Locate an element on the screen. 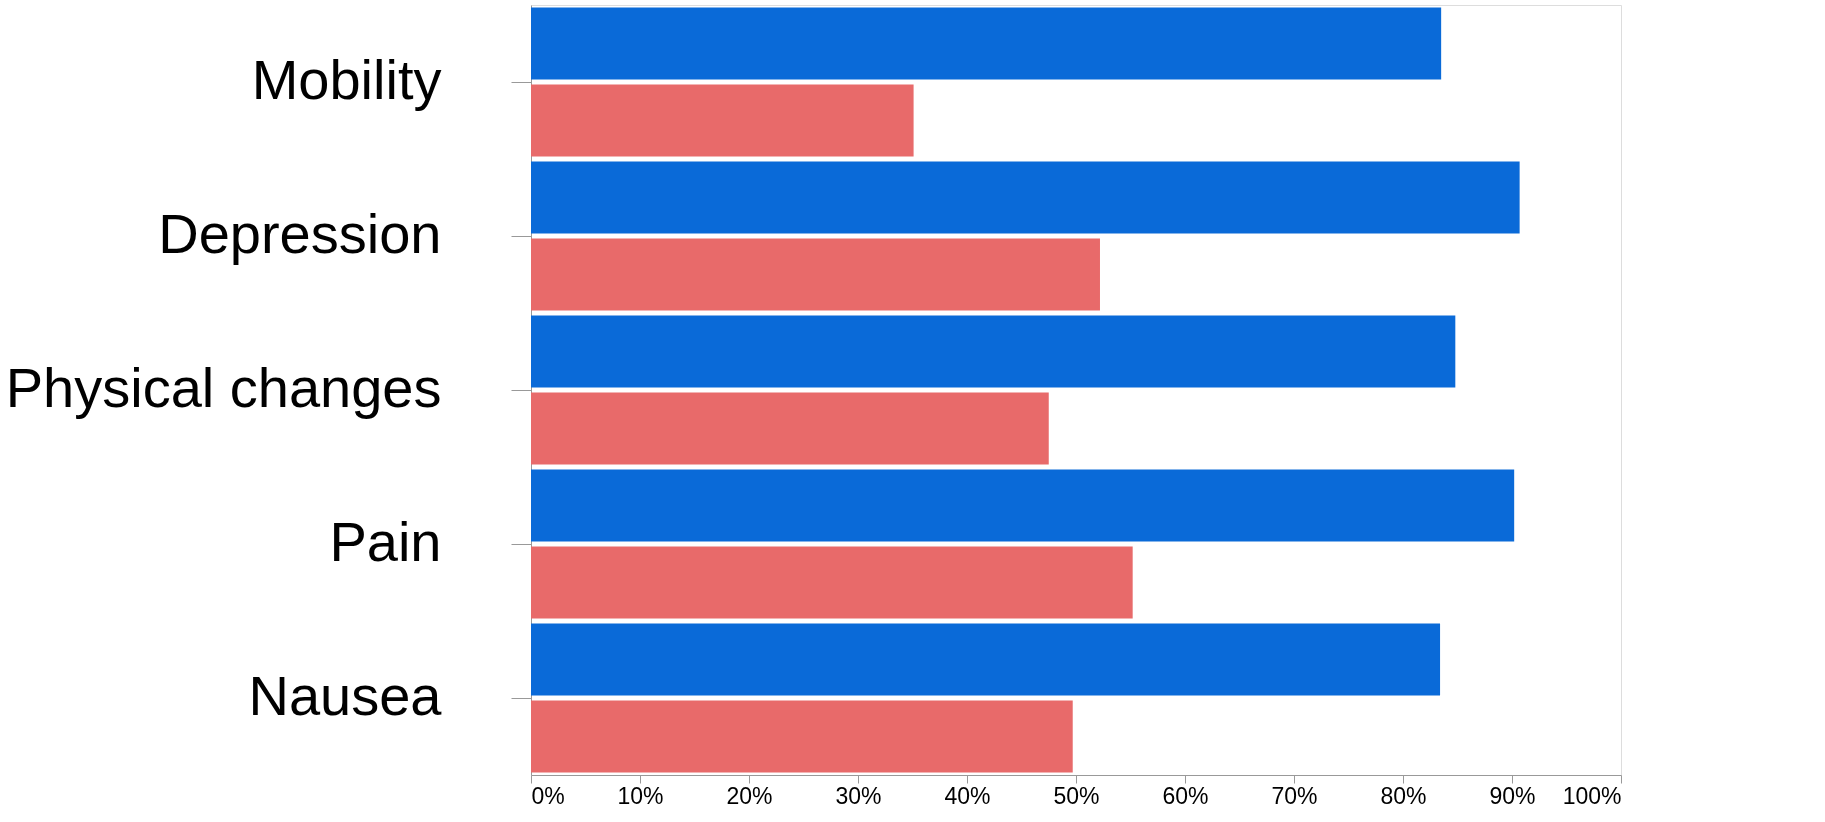 The height and width of the screenshot is (822, 1825). x-tick-label: 50% is located at coordinates (1076, 795).